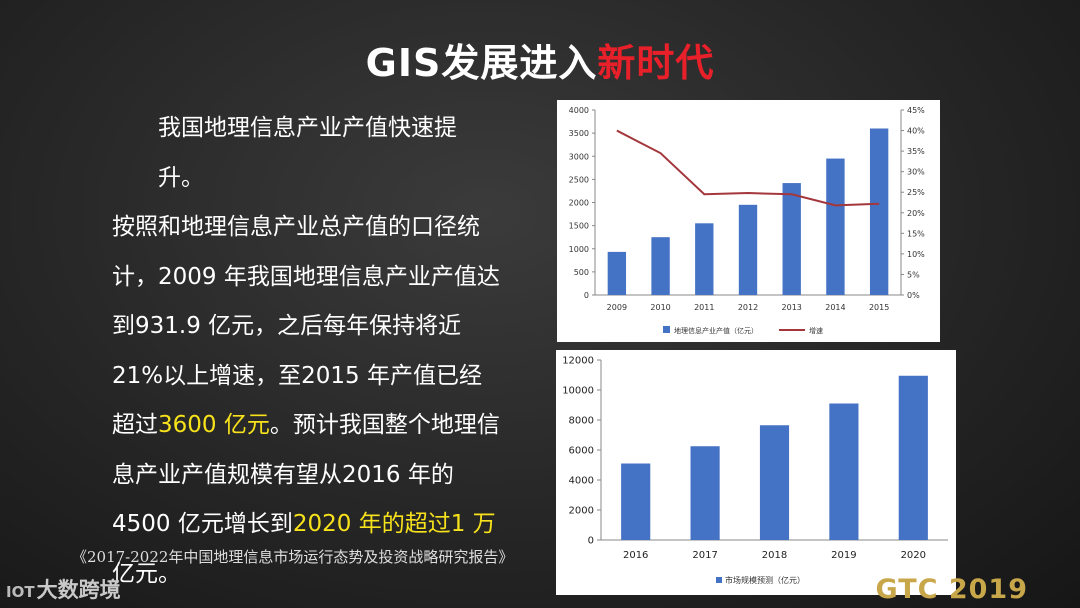 The height and width of the screenshot is (608, 1080). Describe the element at coordinates (792, 307) in the screenshot. I see `x-tick-label: 2013` at that location.